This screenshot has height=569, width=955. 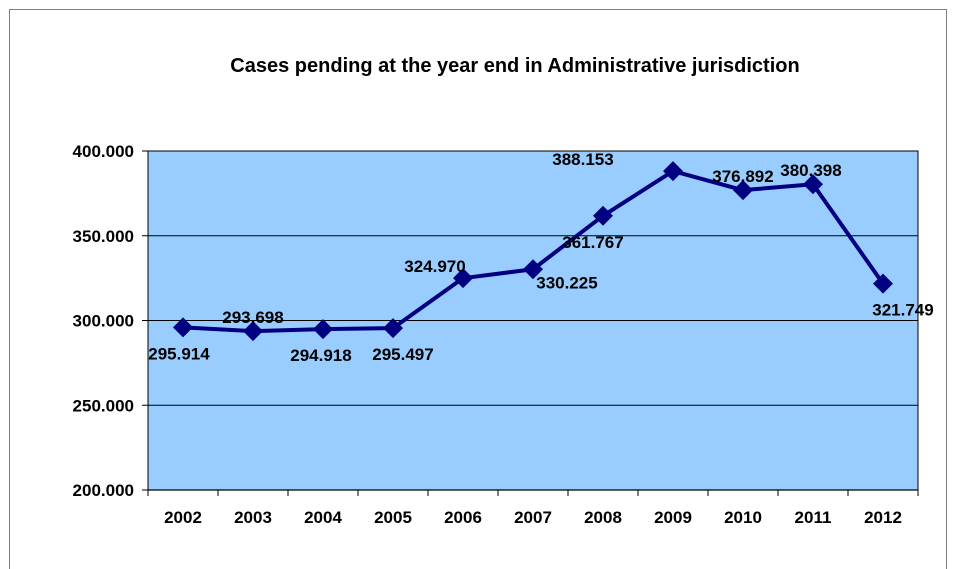 I want to click on data-label: 380.398, so click(x=810, y=170).